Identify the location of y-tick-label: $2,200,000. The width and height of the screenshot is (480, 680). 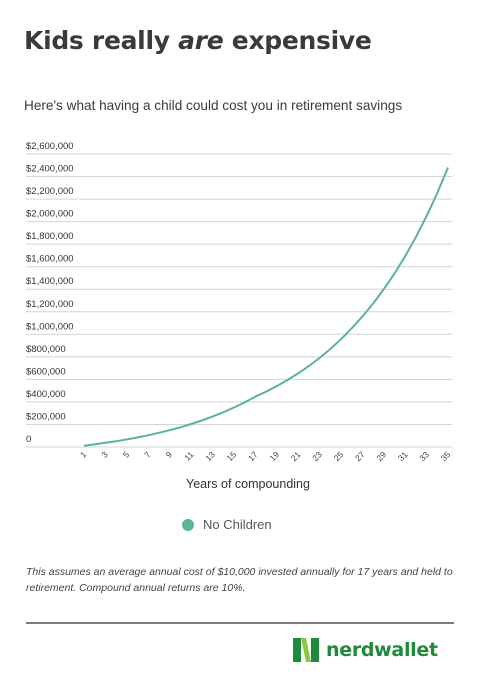
(50, 191).